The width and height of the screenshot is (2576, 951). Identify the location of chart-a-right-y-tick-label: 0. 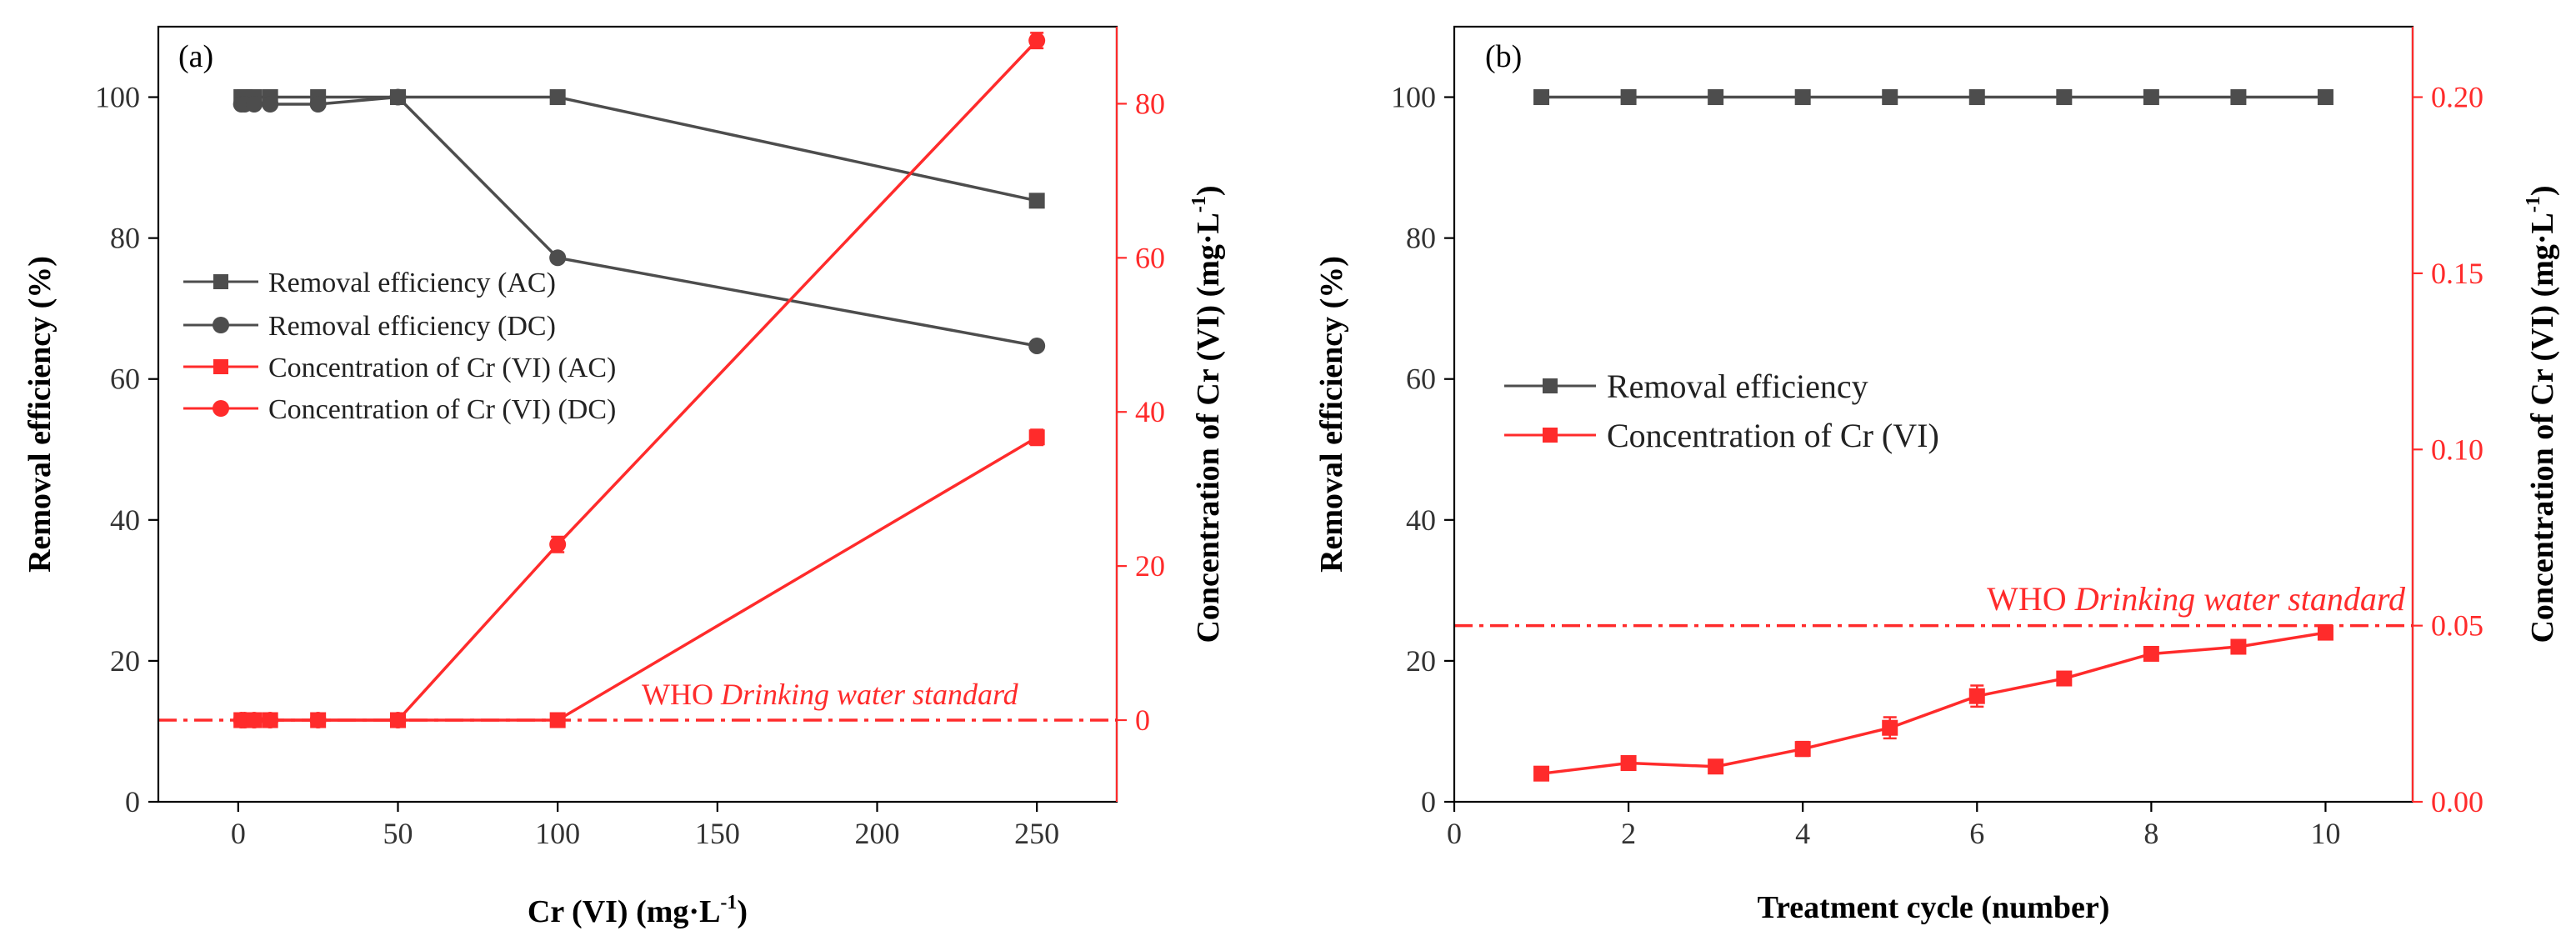
(1143, 720).